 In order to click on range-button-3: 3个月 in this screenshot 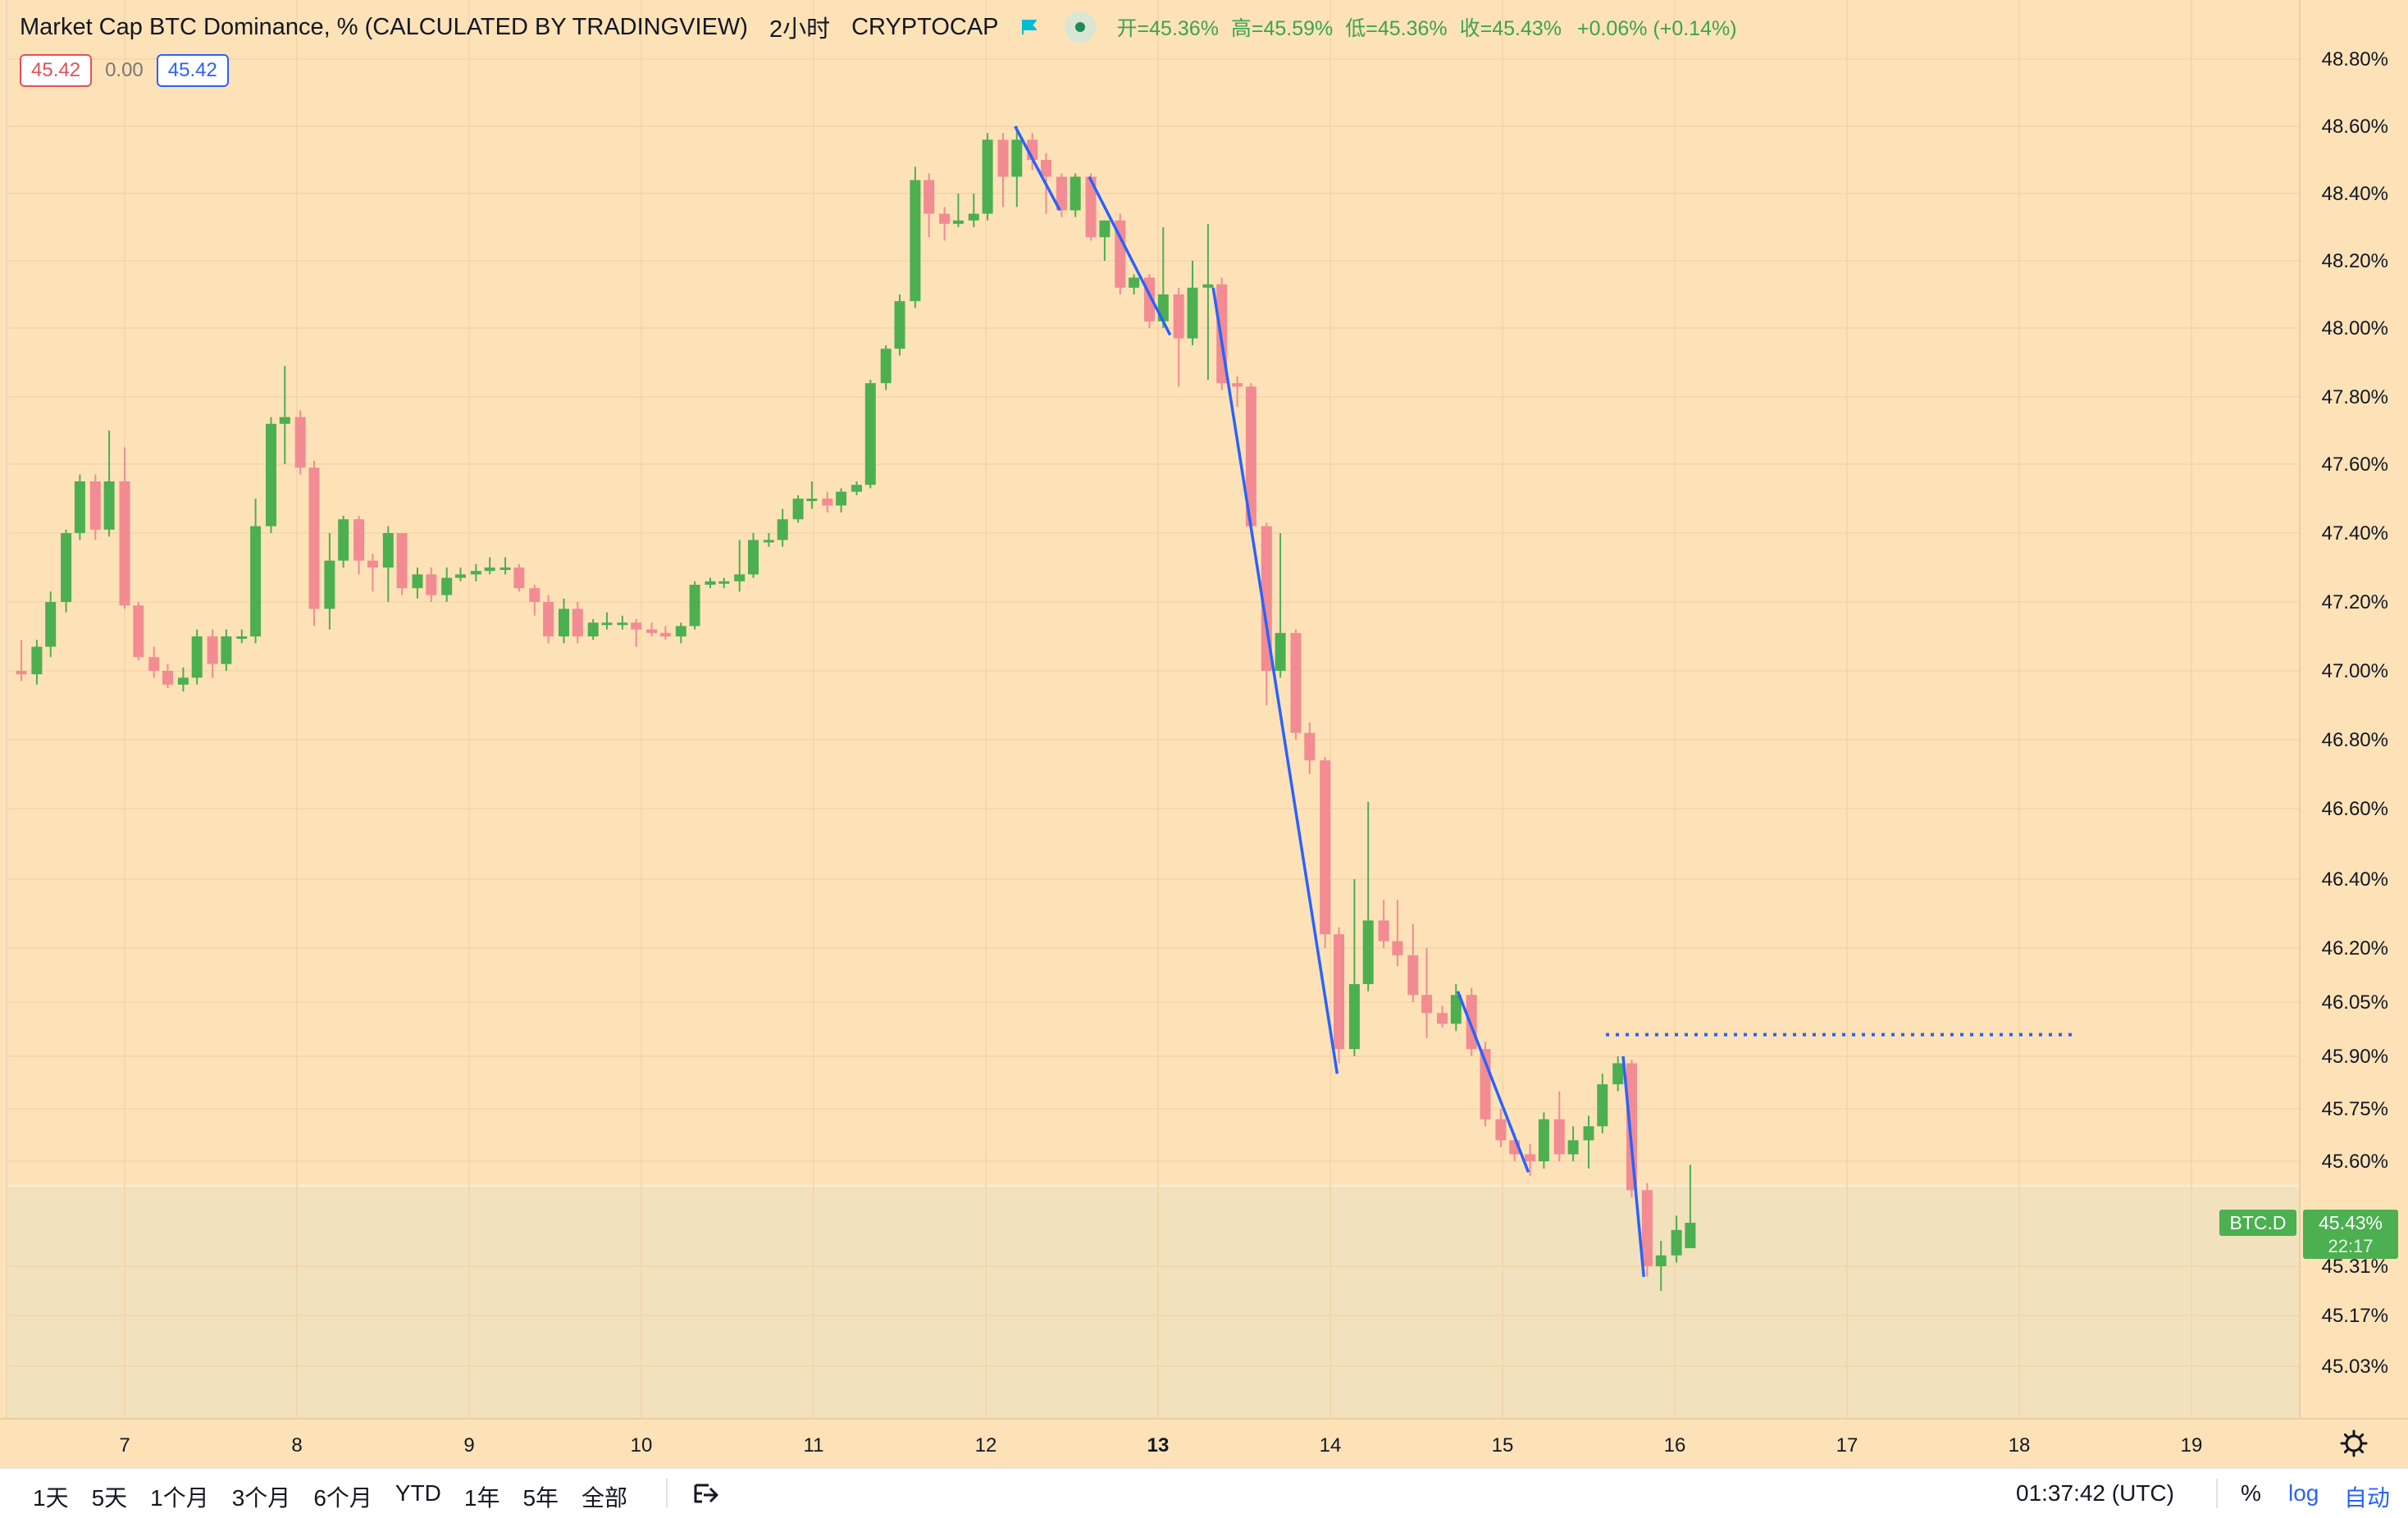, I will do `click(261, 1498)`.